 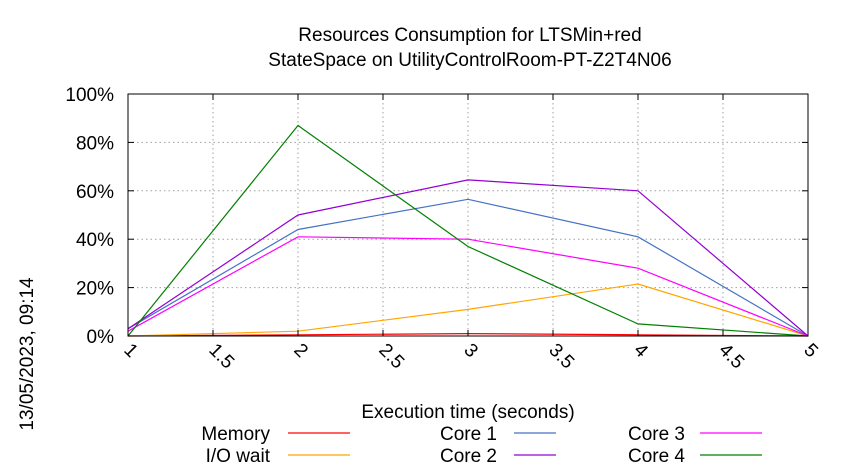 What do you see at coordinates (640, 351) in the screenshot?
I see `x-tick-label: 4` at bounding box center [640, 351].